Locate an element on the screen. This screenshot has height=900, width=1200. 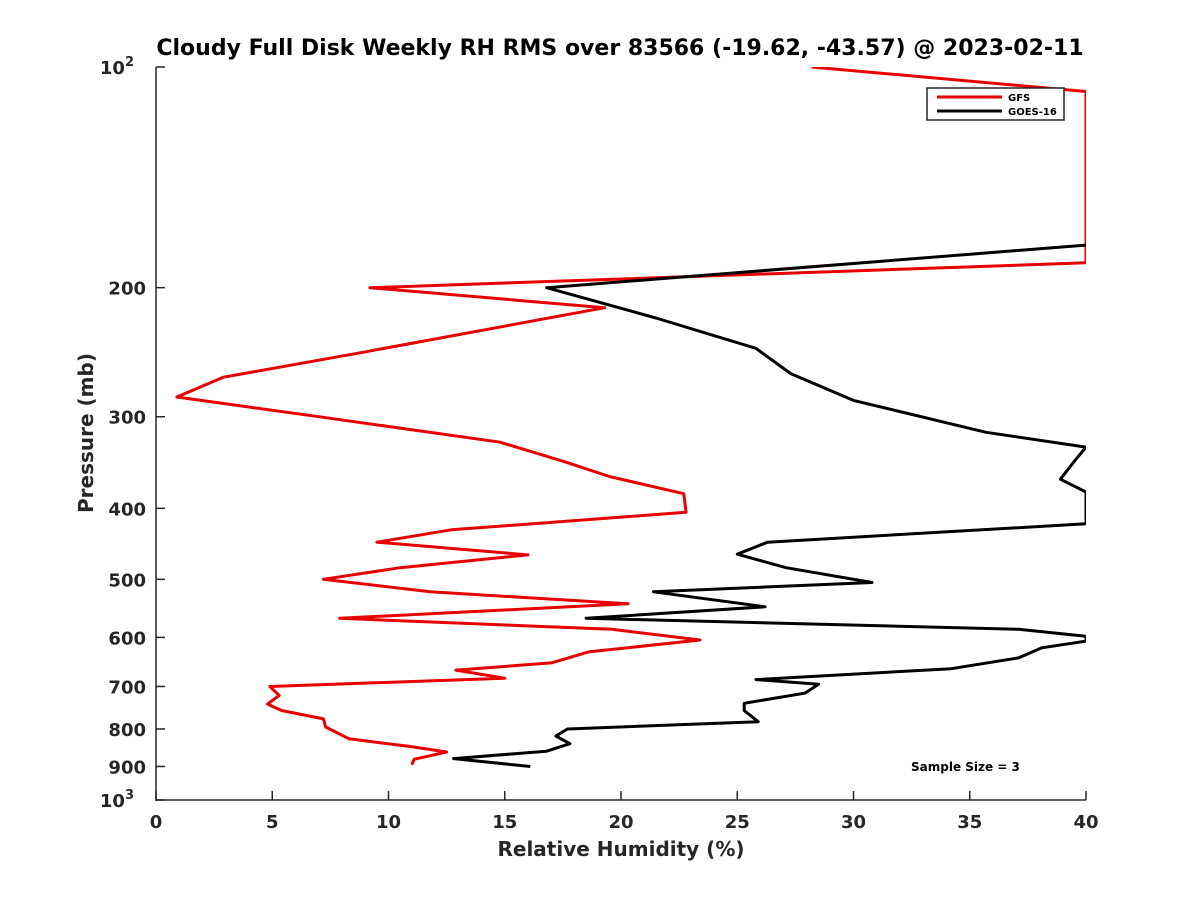
legend-box is located at coordinates (995, 104).